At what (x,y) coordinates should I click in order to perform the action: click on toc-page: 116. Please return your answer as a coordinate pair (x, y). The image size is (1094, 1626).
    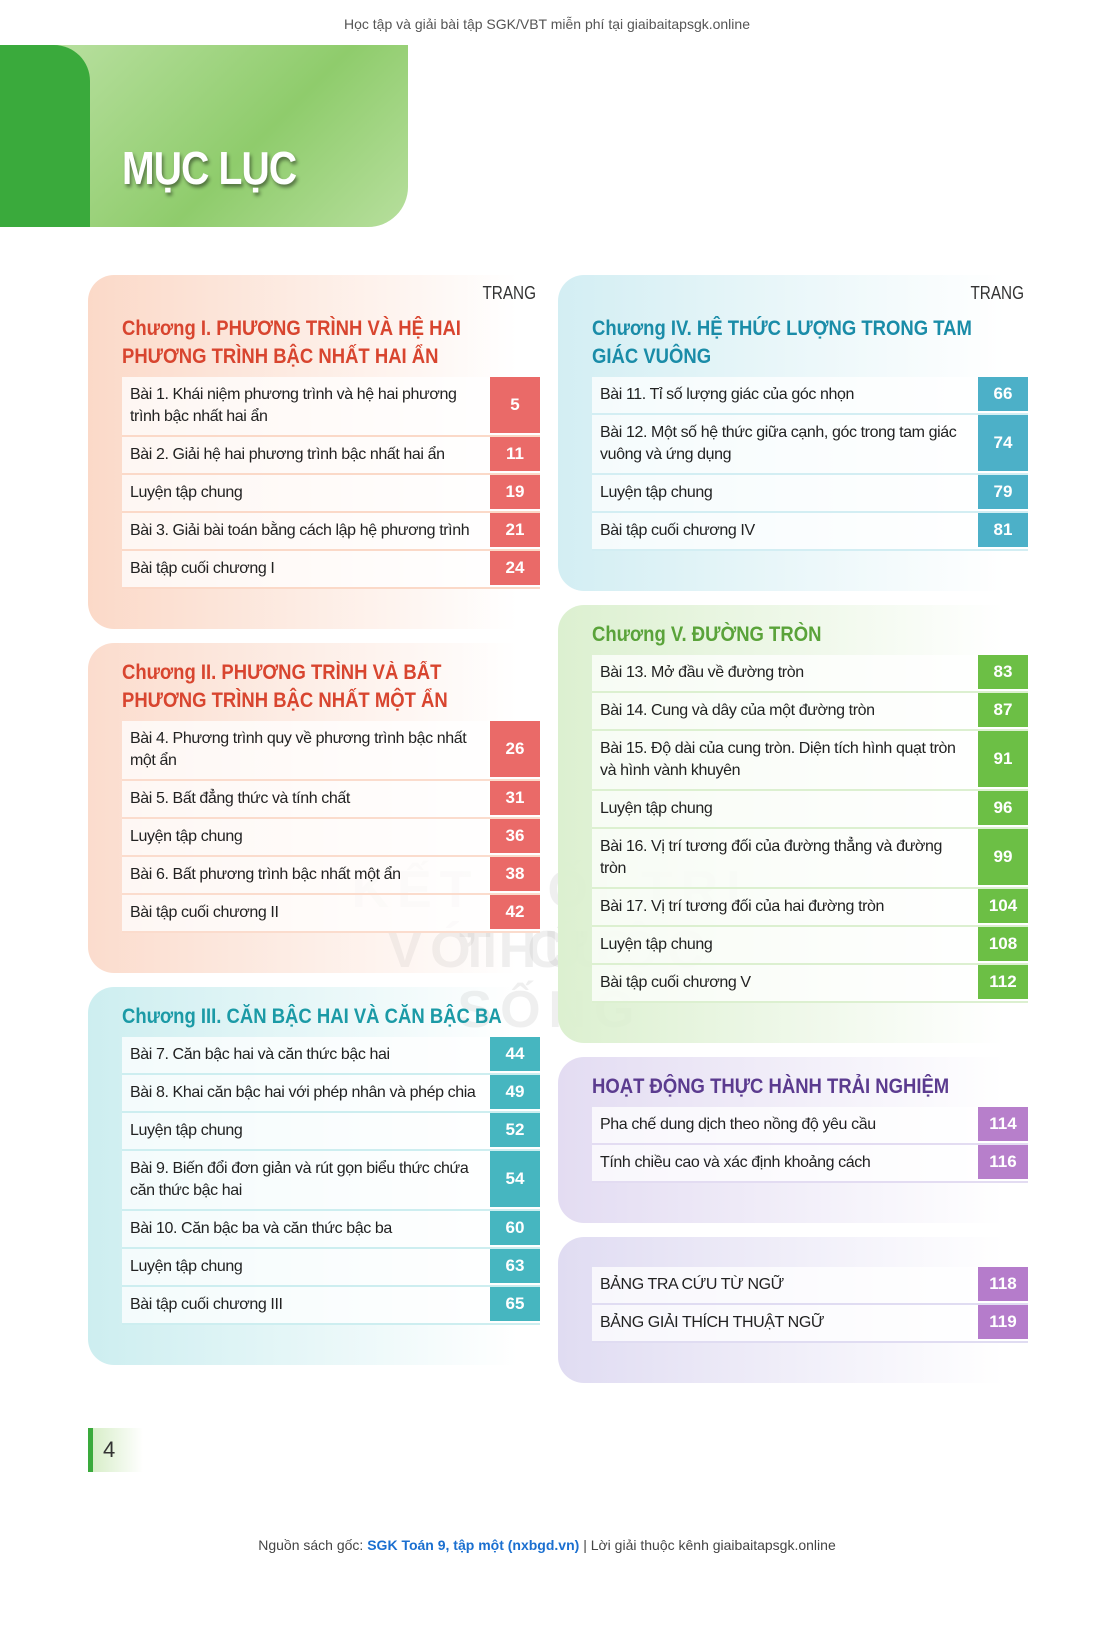
    Looking at the image, I should click on (1003, 1163).